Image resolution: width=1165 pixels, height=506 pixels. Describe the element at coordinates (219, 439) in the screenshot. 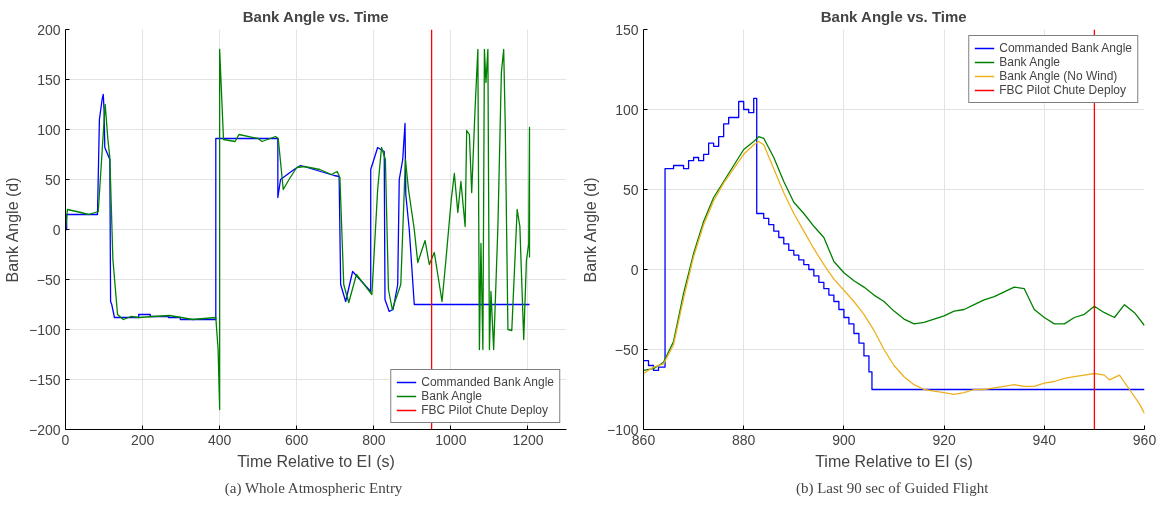

I see `x-tick-label: 400` at that location.